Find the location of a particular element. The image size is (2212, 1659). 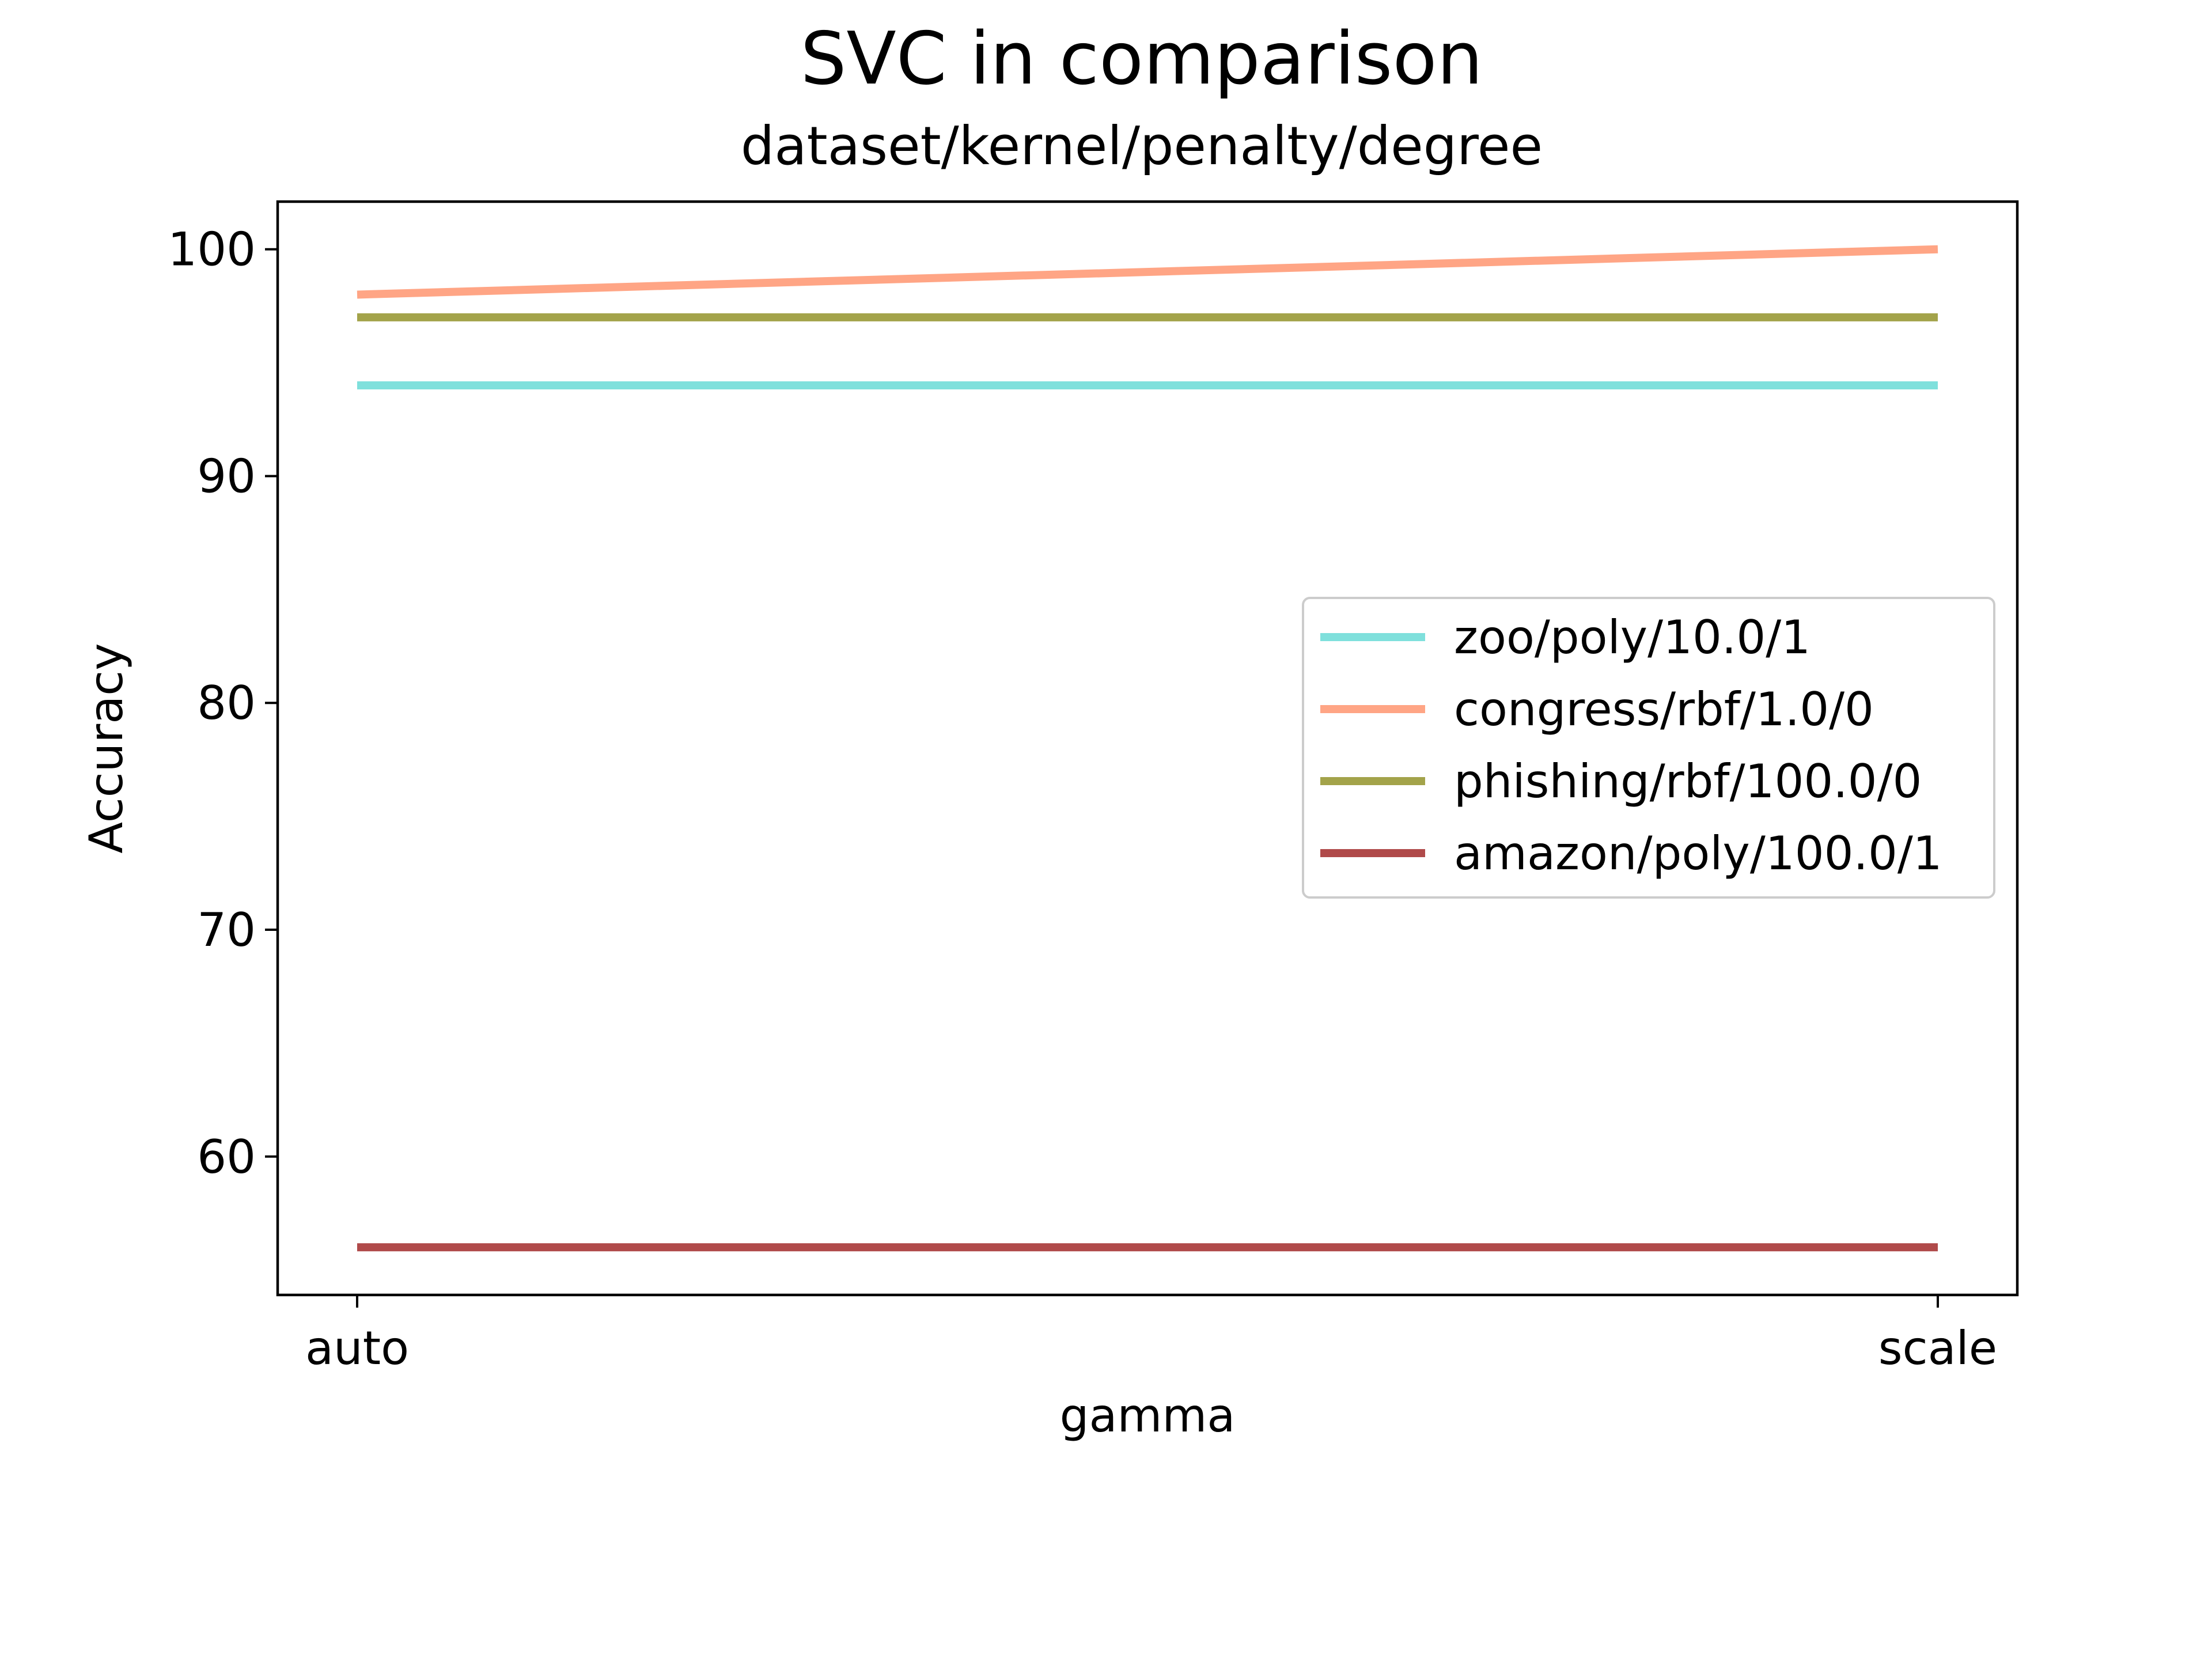

x-tick-label: scale is located at coordinates (1937, 1348).